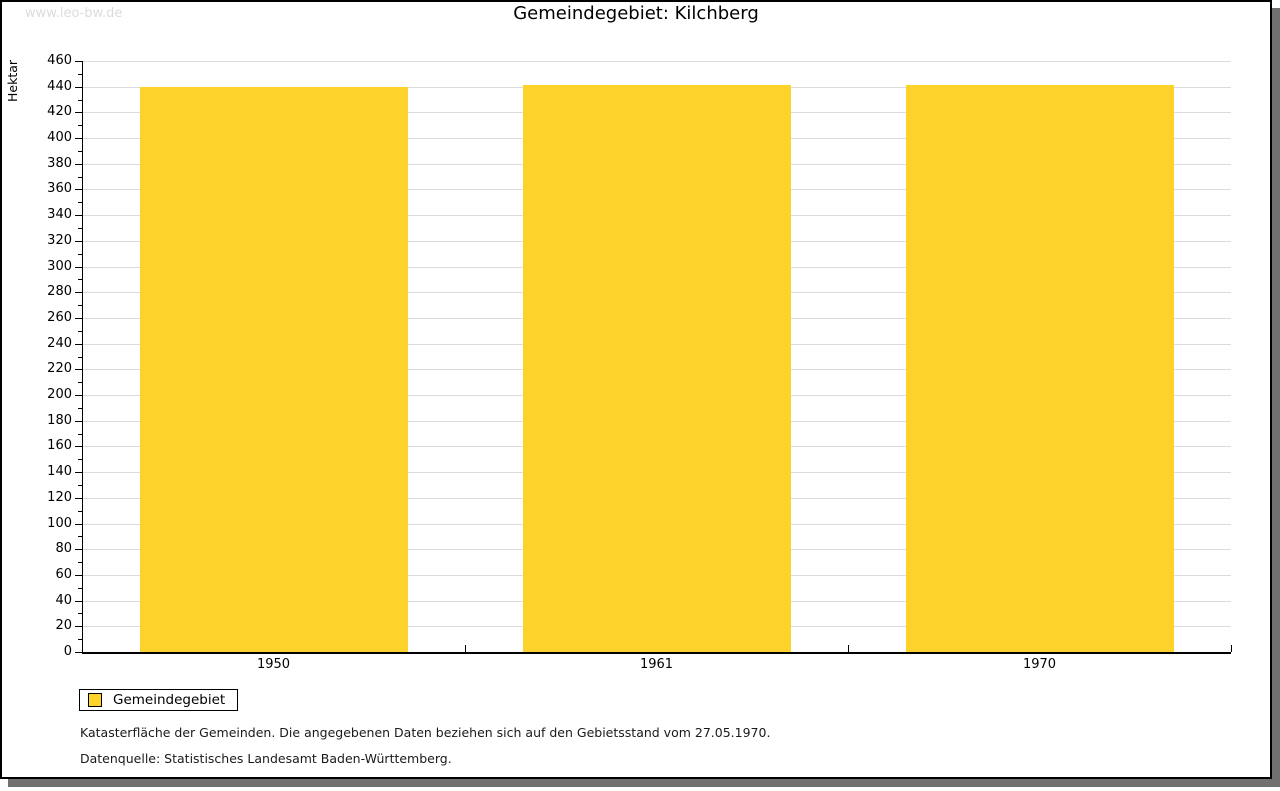 The width and height of the screenshot is (1280, 791). What do you see at coordinates (59, 368) in the screenshot?
I see `y-tick-label: 220` at bounding box center [59, 368].